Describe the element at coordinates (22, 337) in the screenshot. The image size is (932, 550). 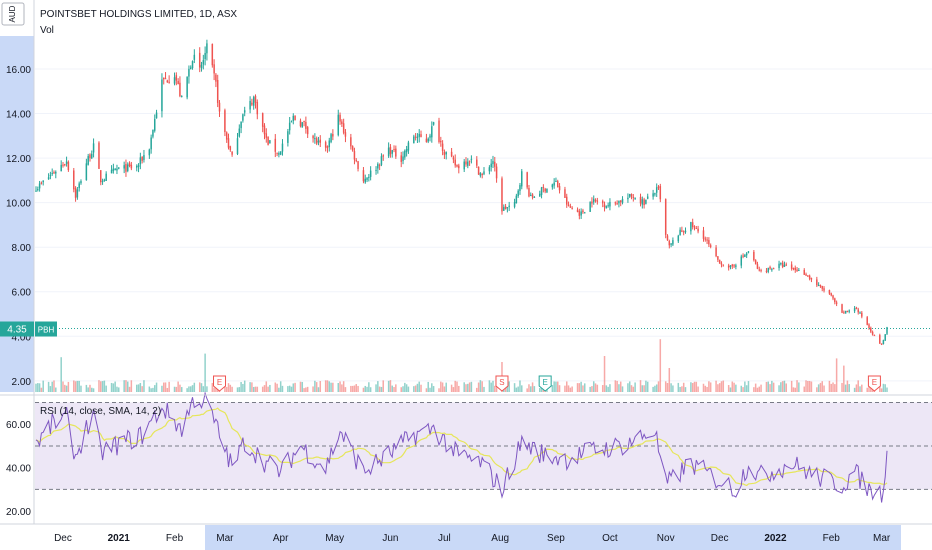
I see `price-tick-label: 4.00` at that location.